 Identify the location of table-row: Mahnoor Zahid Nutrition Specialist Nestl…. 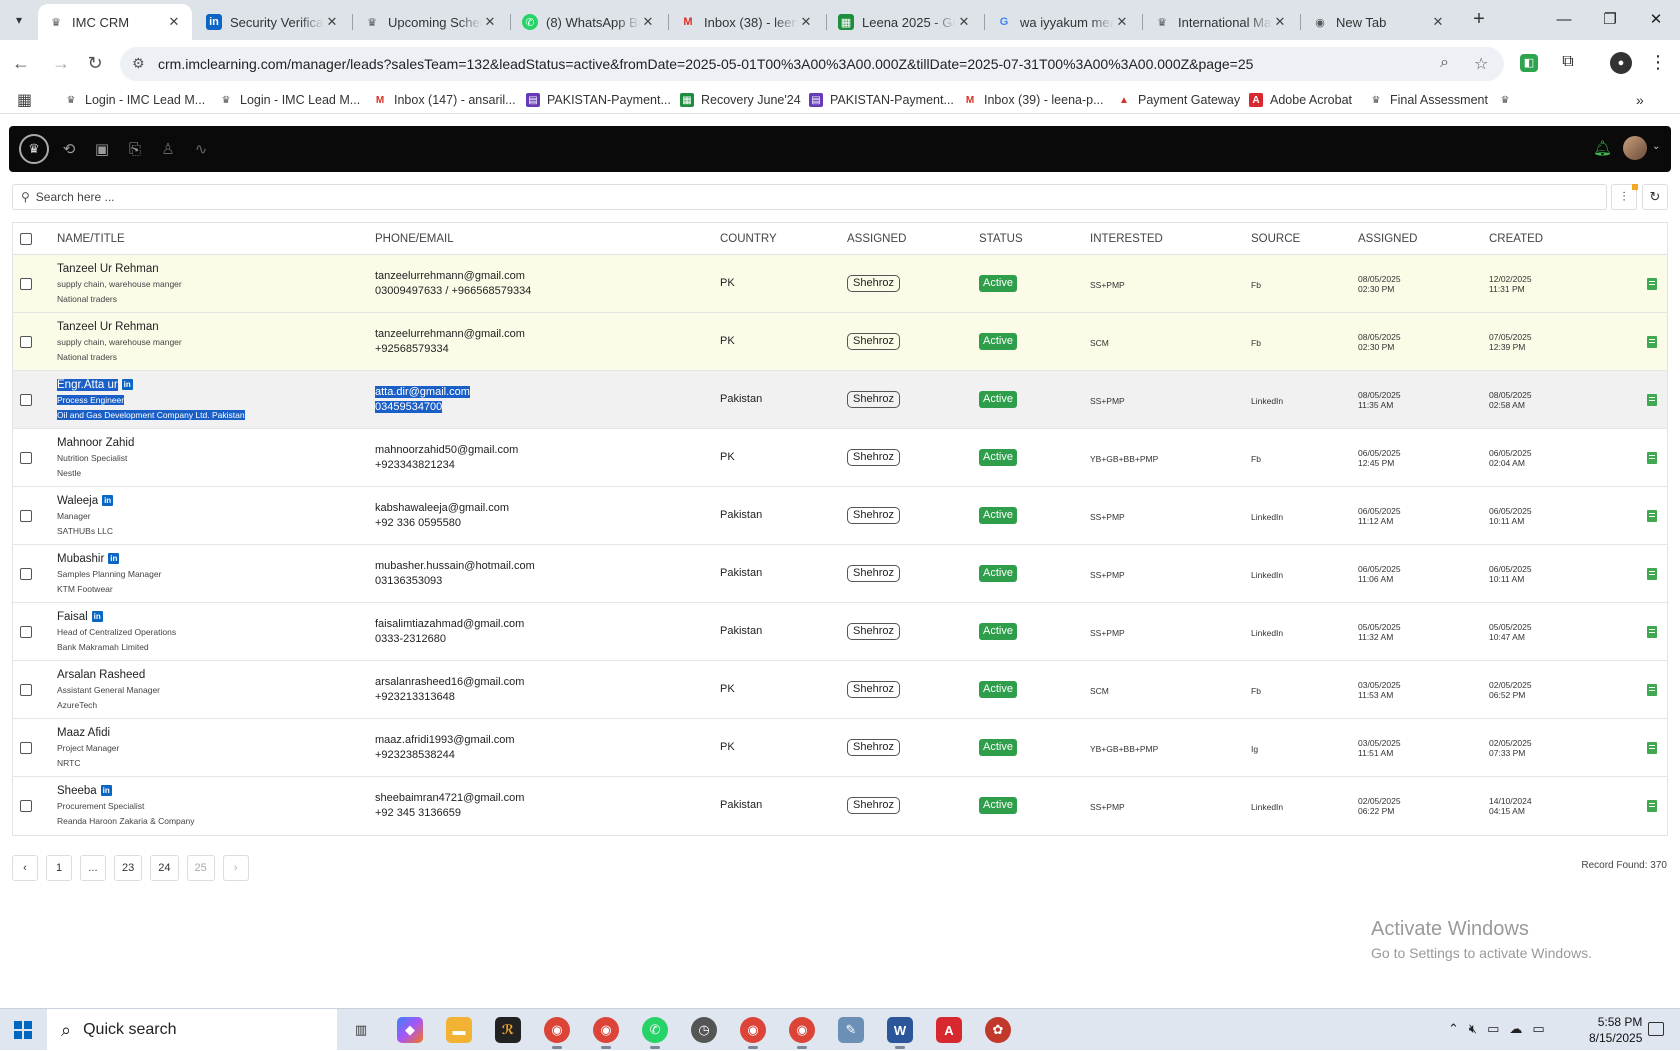
(840, 458).